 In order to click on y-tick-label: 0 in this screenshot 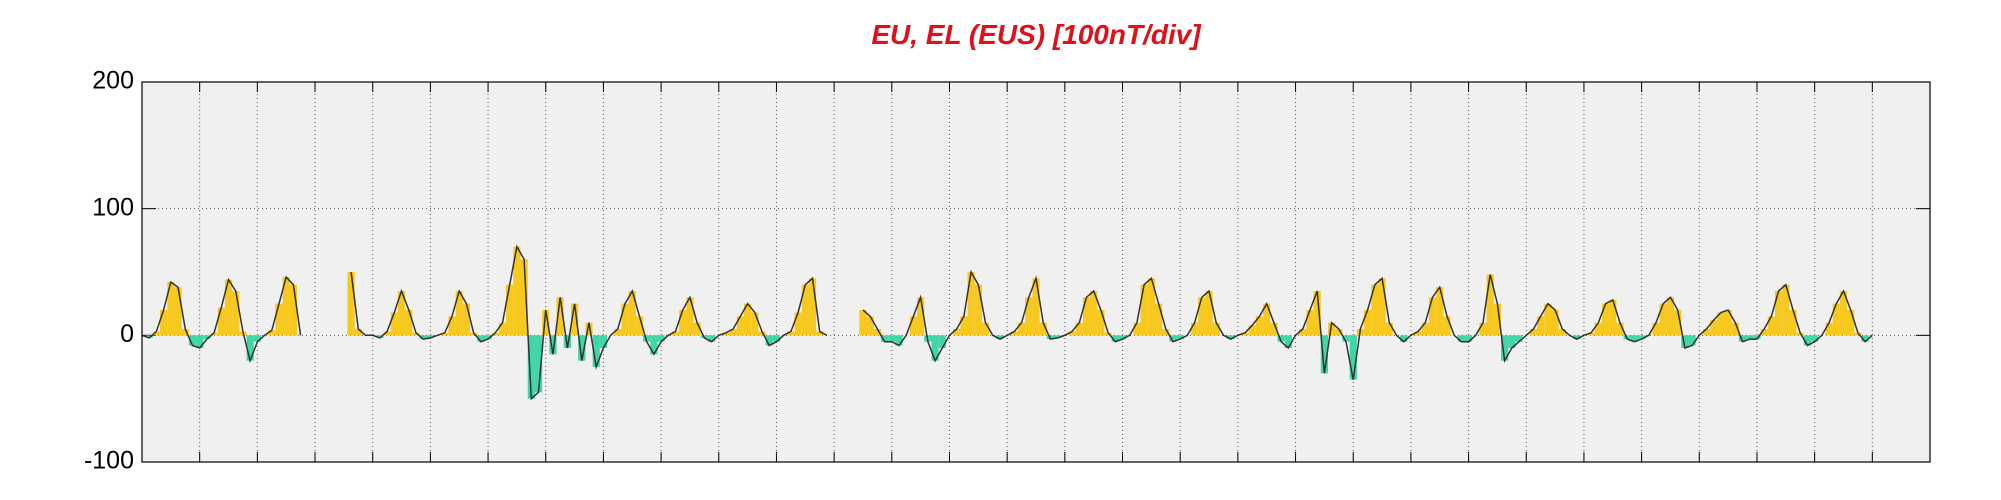, I will do `click(127, 334)`.